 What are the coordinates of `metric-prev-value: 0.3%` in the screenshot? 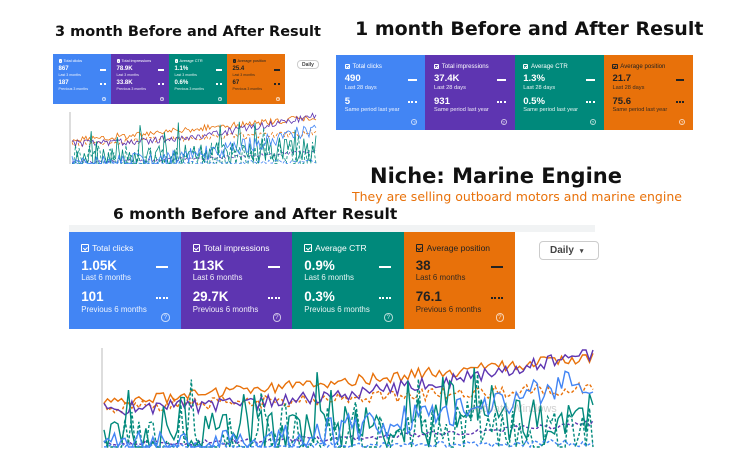 It's located at (319, 297).